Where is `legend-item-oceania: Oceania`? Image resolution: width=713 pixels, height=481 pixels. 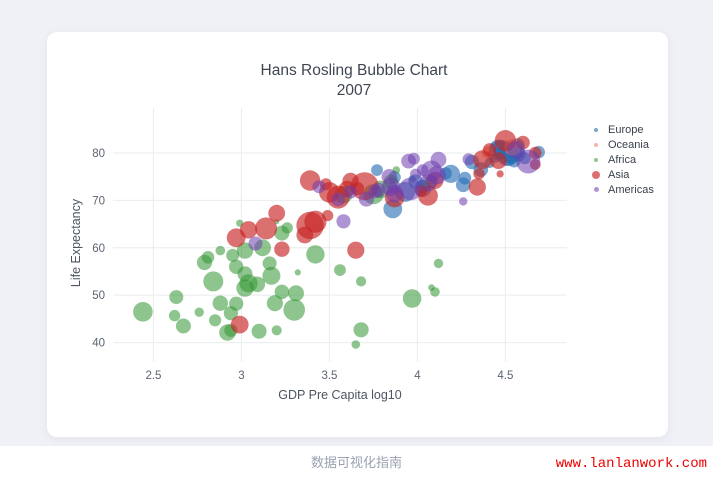
legend-item-oceania: Oceania is located at coordinates (622, 144).